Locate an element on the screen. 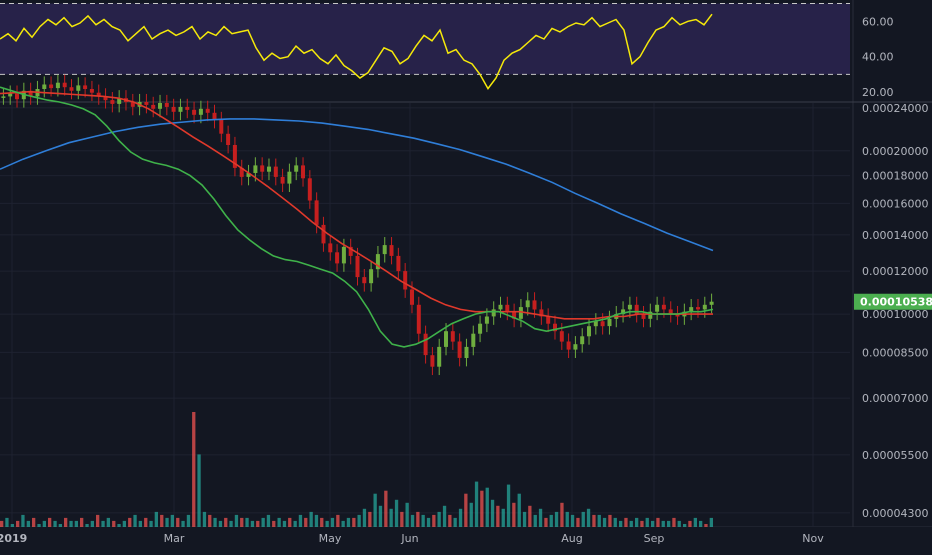 The width and height of the screenshot is (932, 555). price-tick-label: 0.00010000 is located at coordinates (895, 314).